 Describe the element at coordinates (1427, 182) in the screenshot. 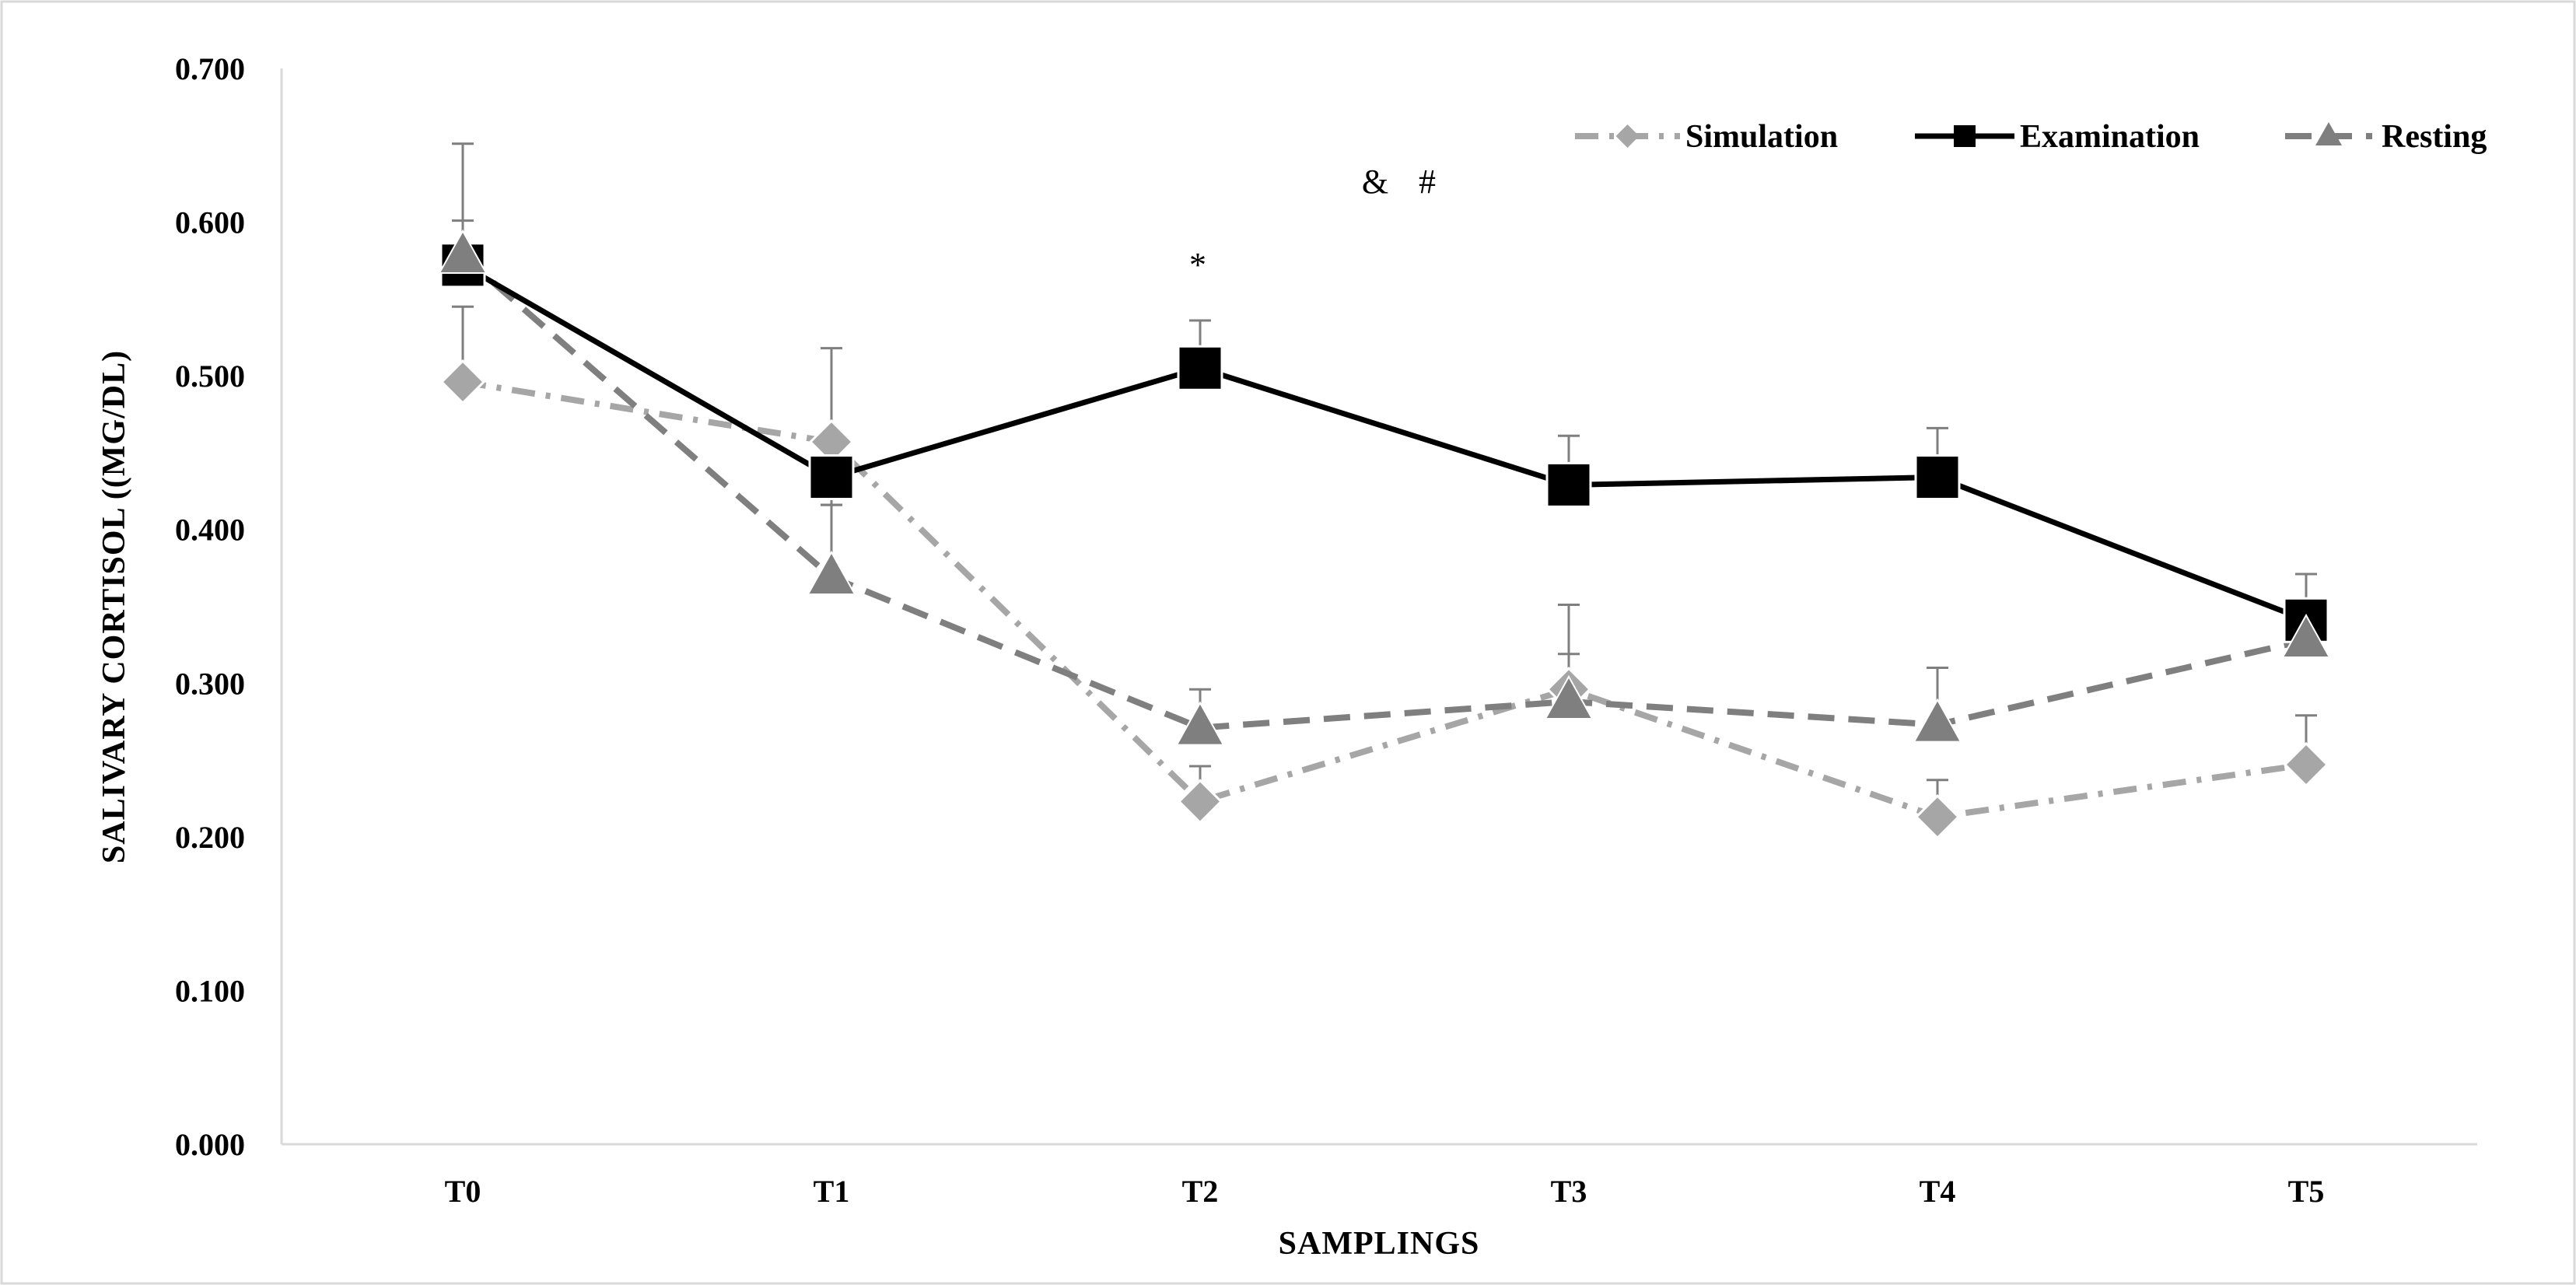

I see `annotation-mark: #` at that location.